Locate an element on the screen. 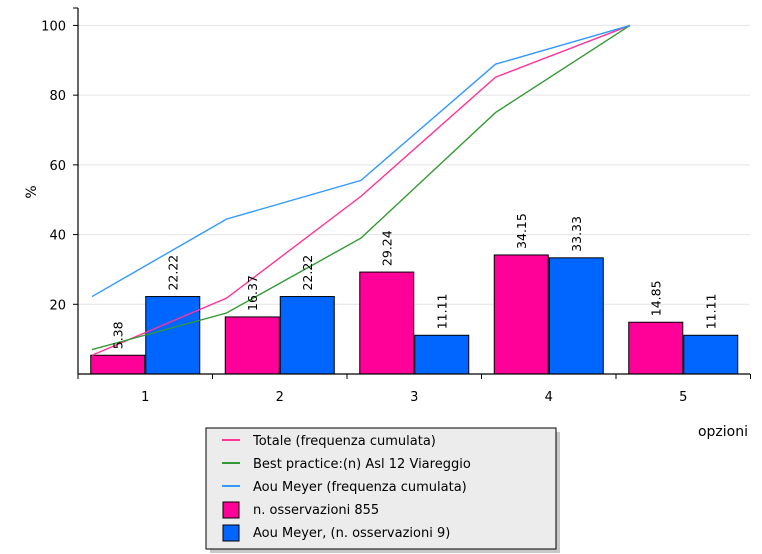 The image size is (762, 554). bar-value-label: 33.33 is located at coordinates (576, 234).